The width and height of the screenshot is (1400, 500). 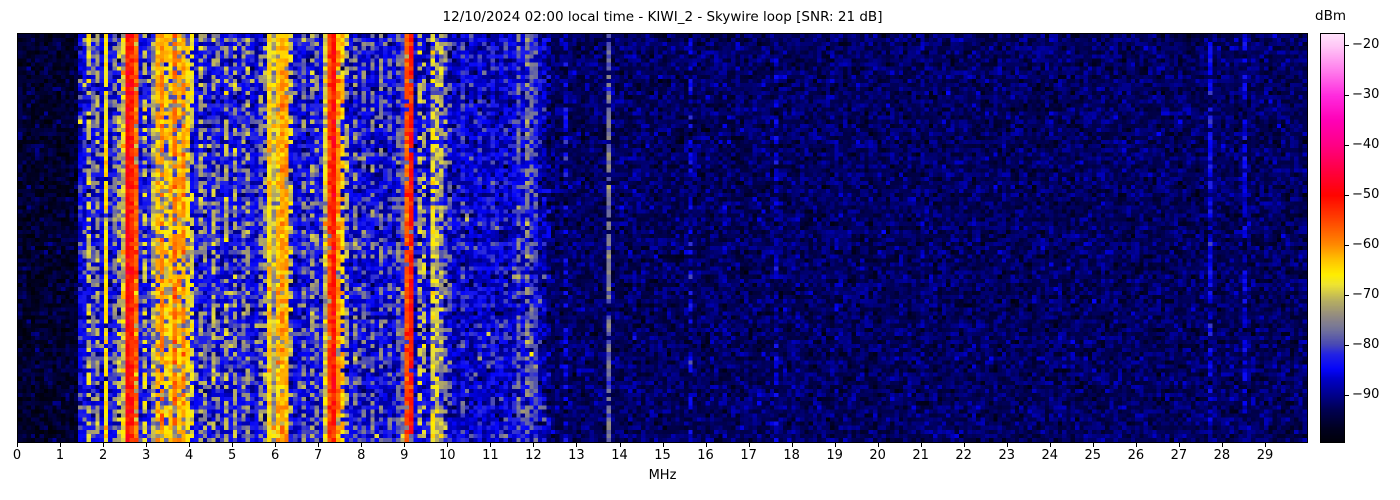 What do you see at coordinates (275, 455) in the screenshot?
I see `x-tick-label: 6` at bounding box center [275, 455].